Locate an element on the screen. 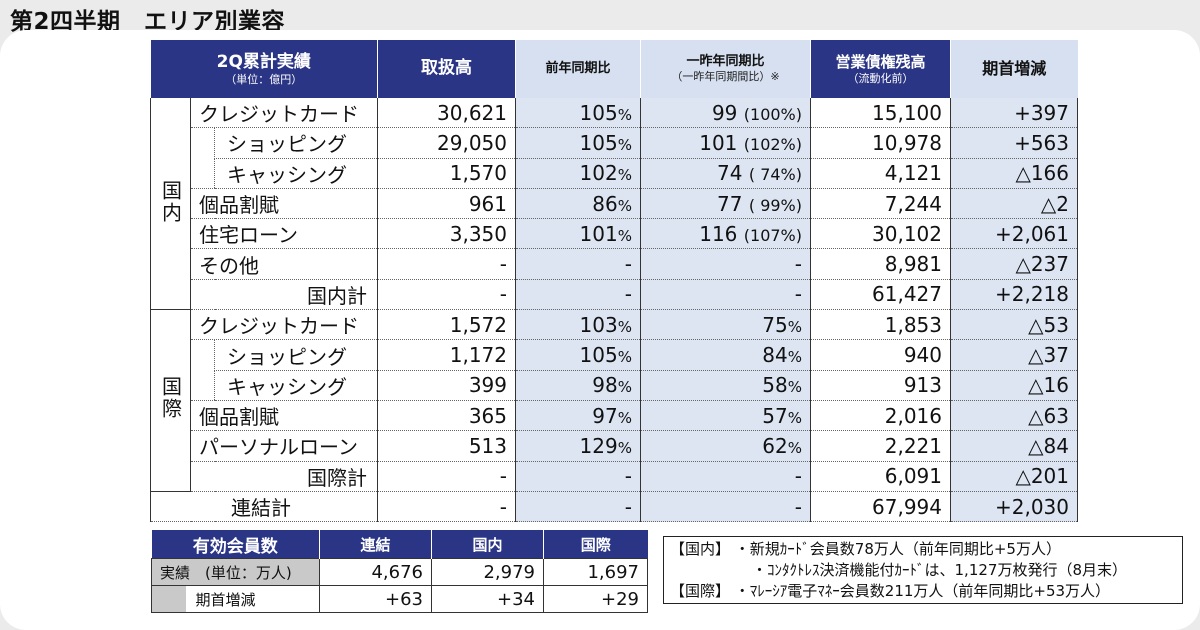  receivables-value: 6,091 is located at coordinates (880, 476).